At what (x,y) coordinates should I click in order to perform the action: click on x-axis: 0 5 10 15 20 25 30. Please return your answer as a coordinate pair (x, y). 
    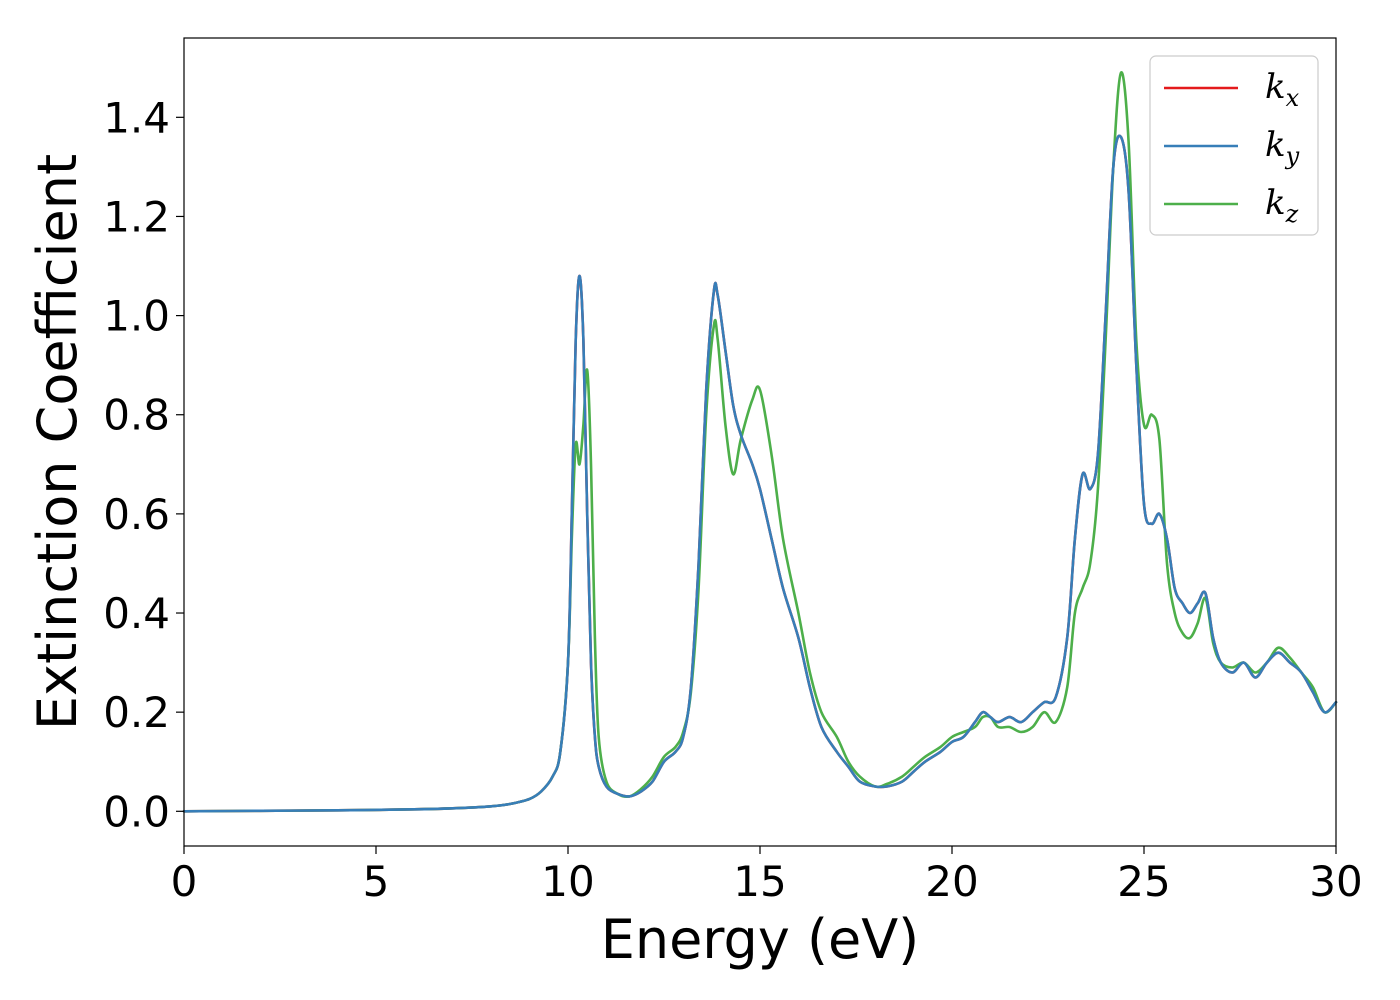
    Looking at the image, I should click on (767, 876).